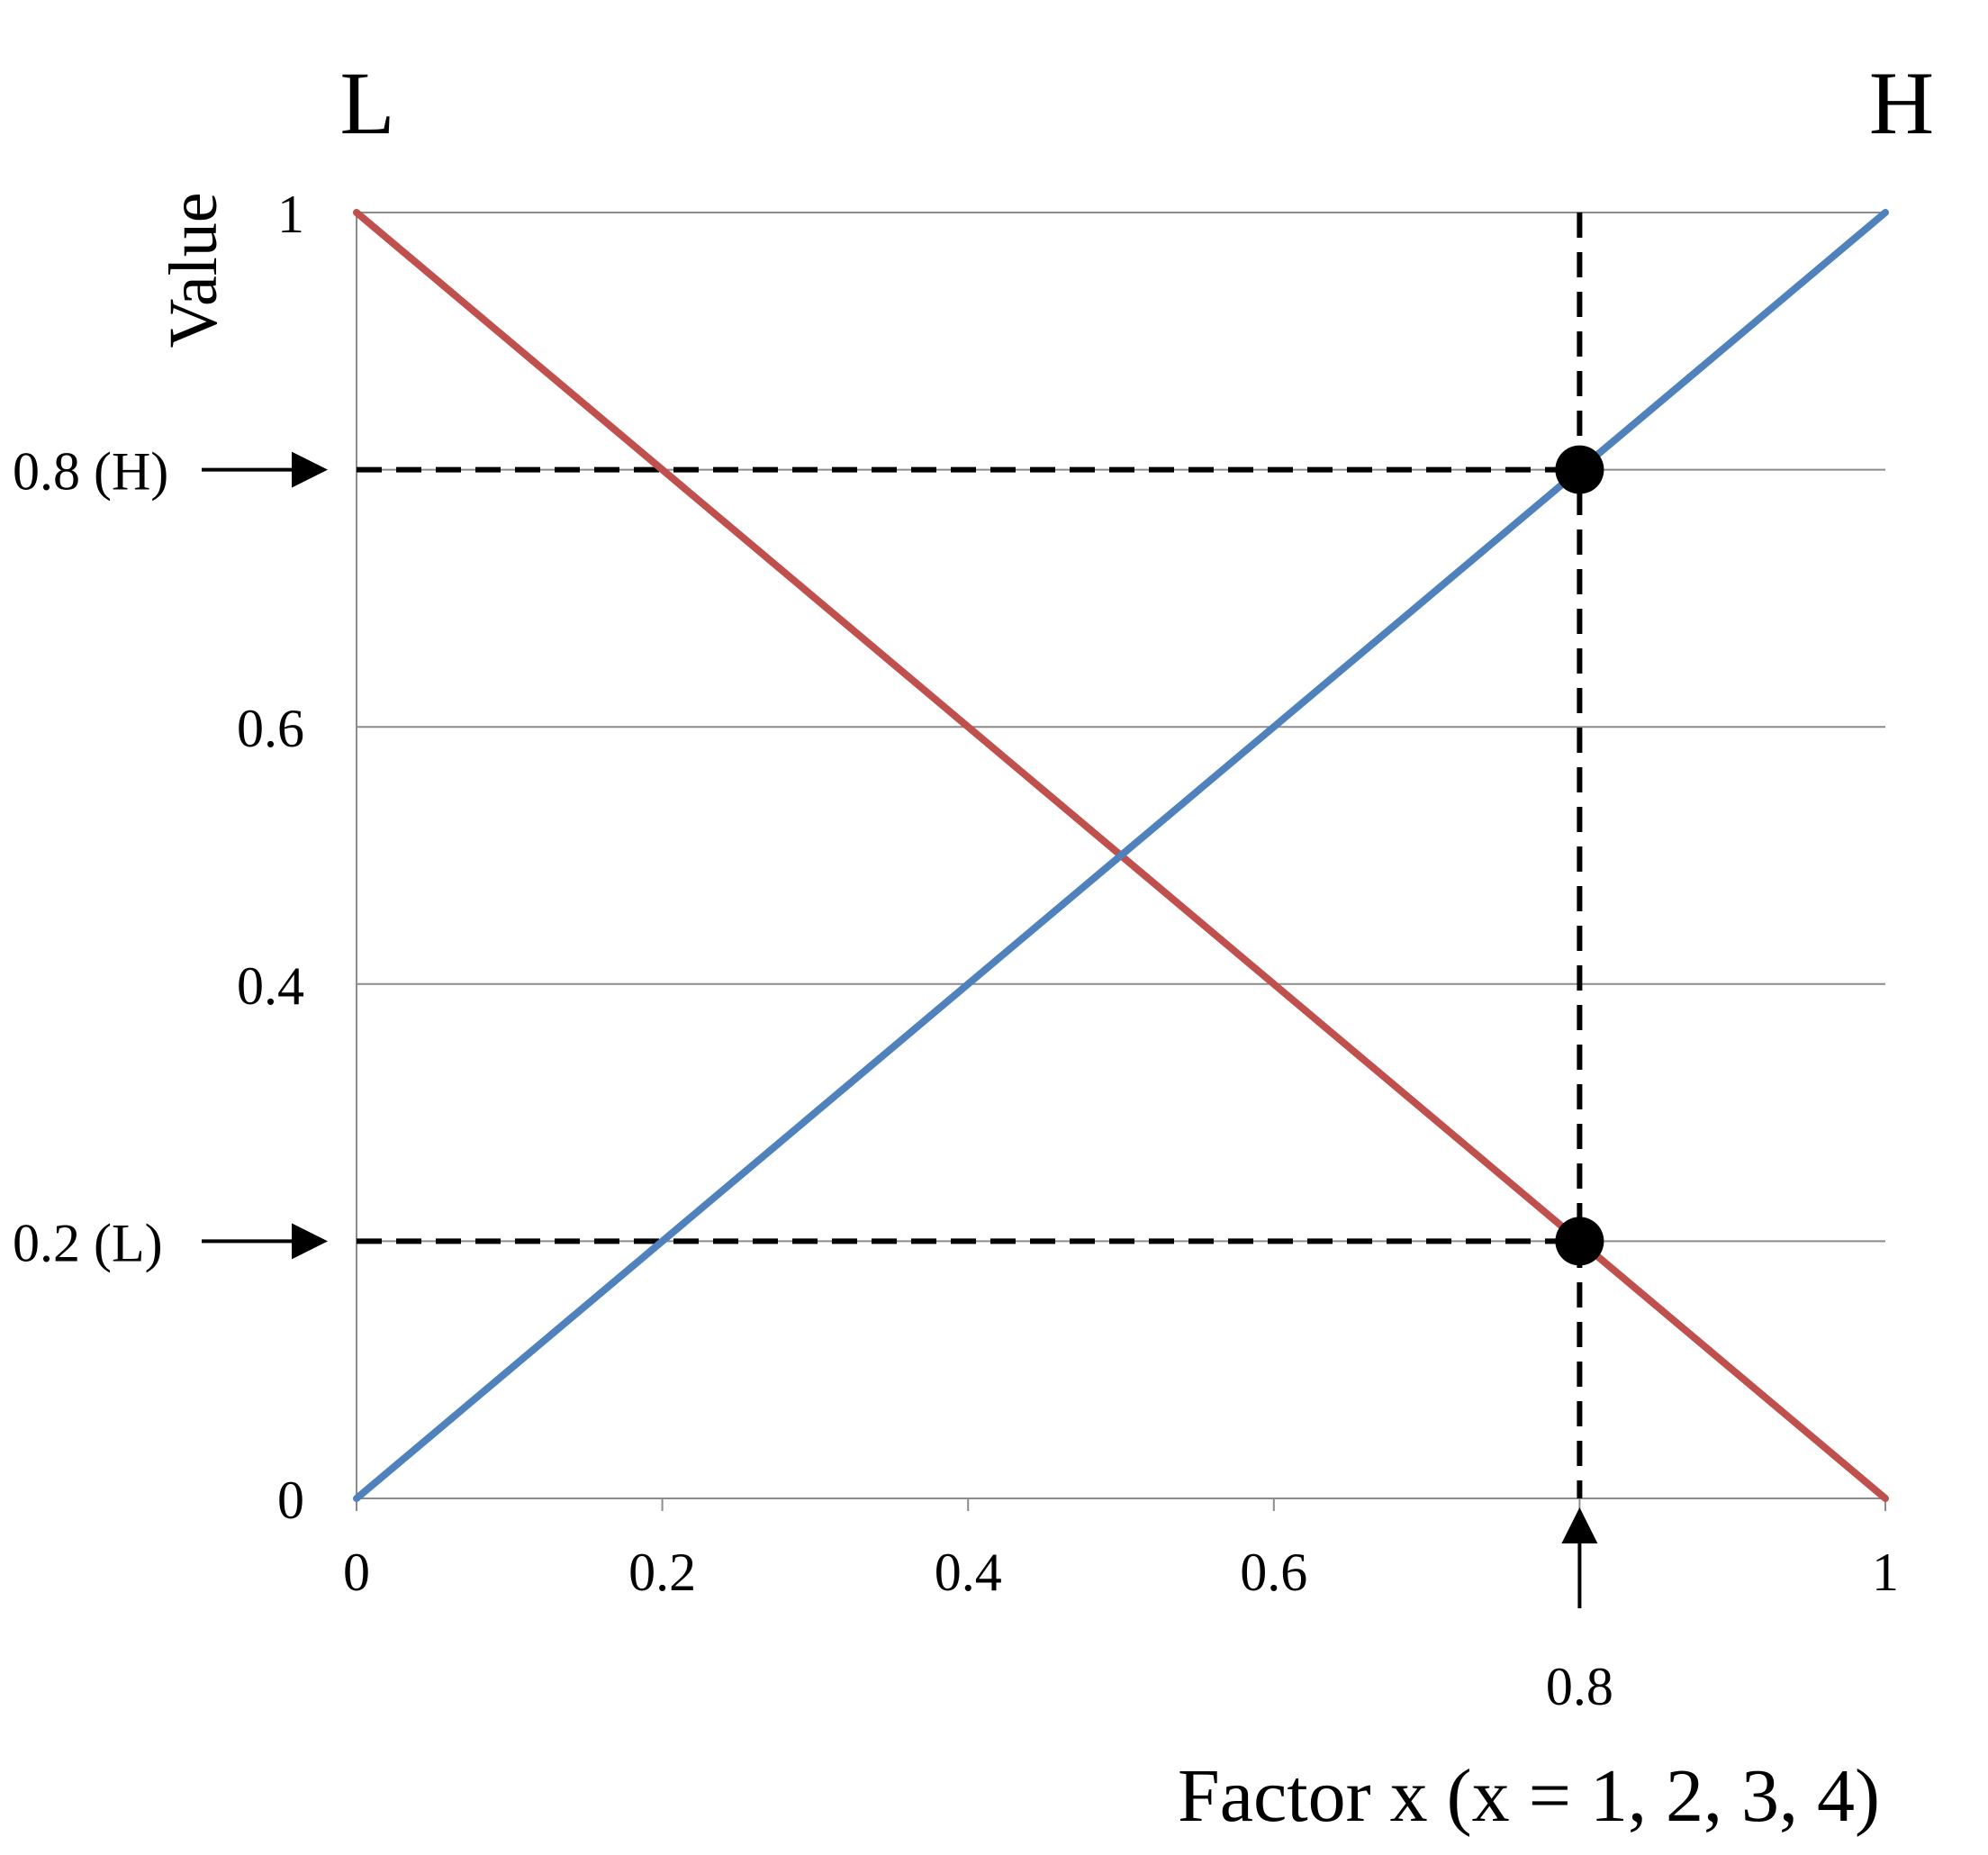 The image size is (1988, 1855). Describe the element at coordinates (356, 1572) in the screenshot. I see `x-tick-label: 0` at that location.